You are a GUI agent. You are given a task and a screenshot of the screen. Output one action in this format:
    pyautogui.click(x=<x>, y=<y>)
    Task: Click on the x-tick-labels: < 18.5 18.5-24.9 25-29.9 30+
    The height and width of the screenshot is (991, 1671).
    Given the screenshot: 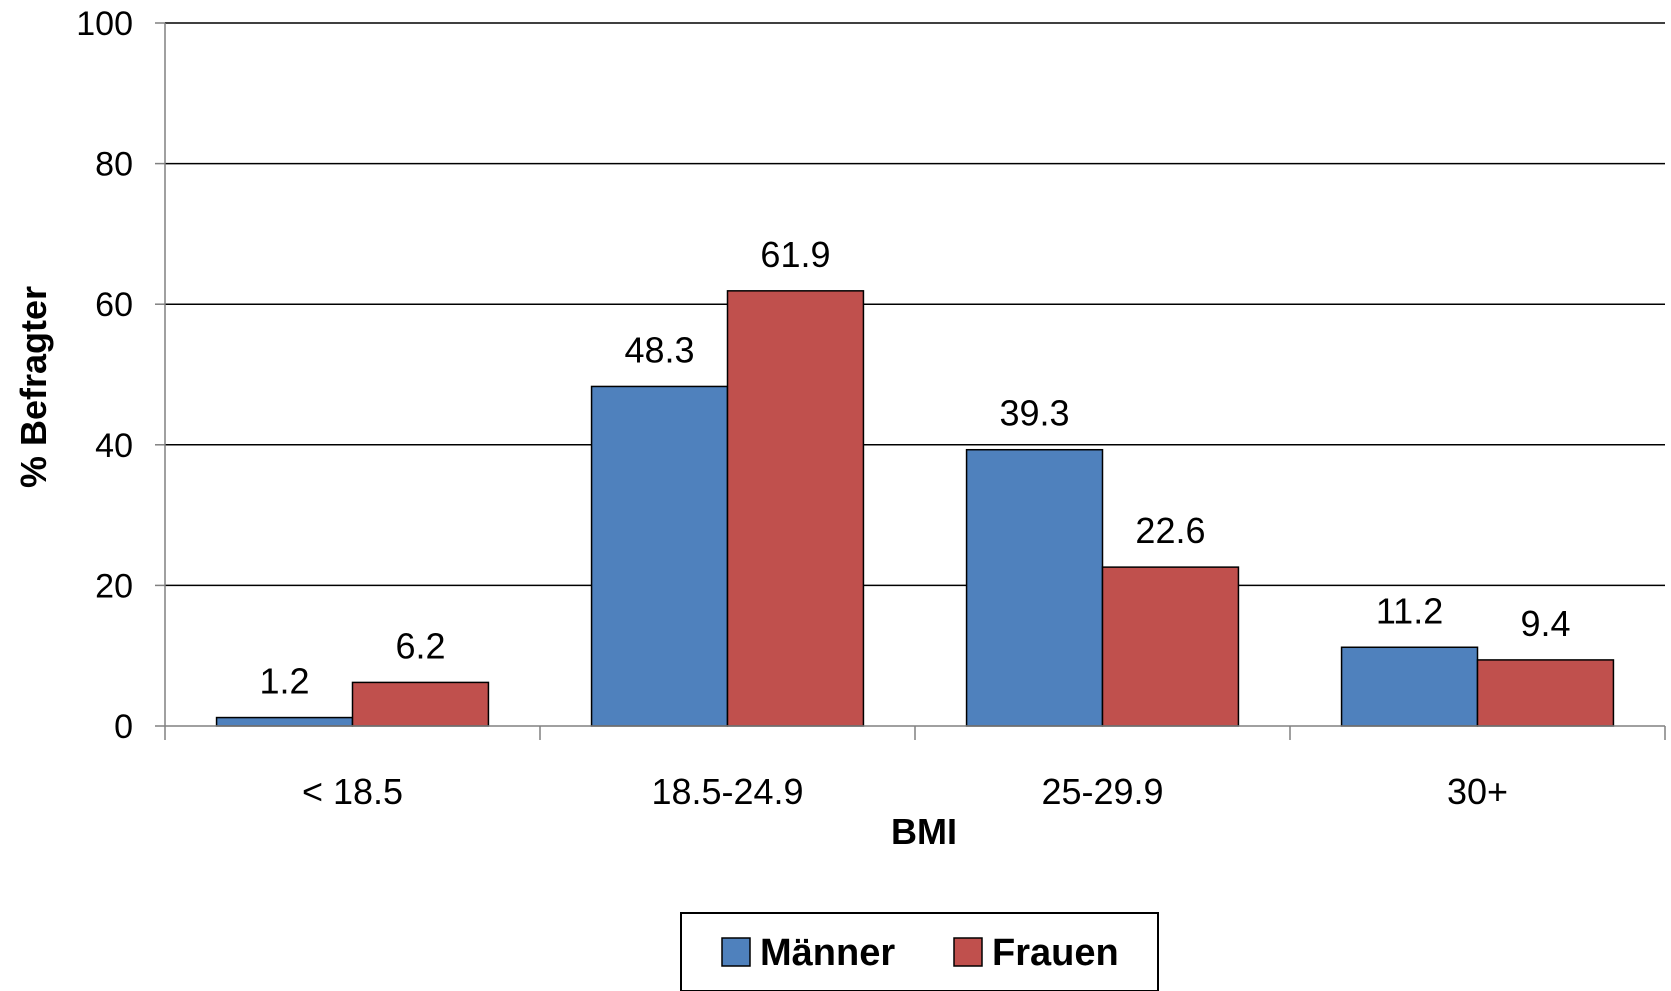 What is the action you would take?
    pyautogui.click(x=905, y=791)
    